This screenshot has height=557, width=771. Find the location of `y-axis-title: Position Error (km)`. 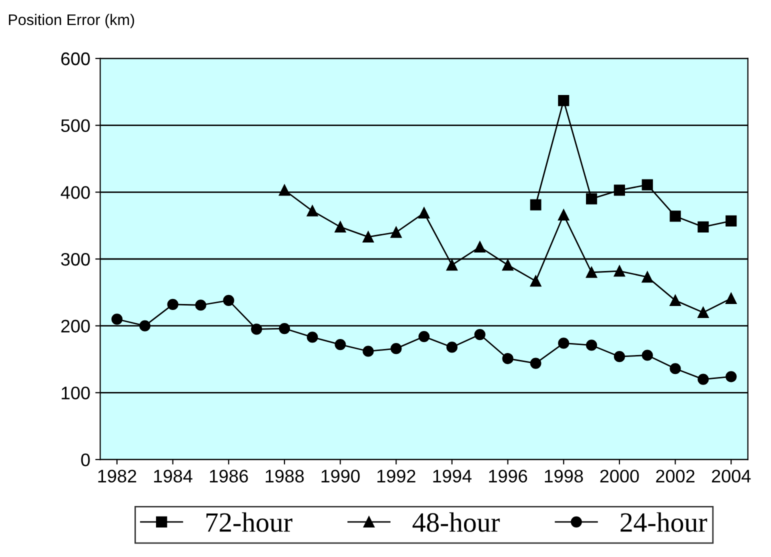

y-axis-title: Position Error (km) is located at coordinates (71, 21).